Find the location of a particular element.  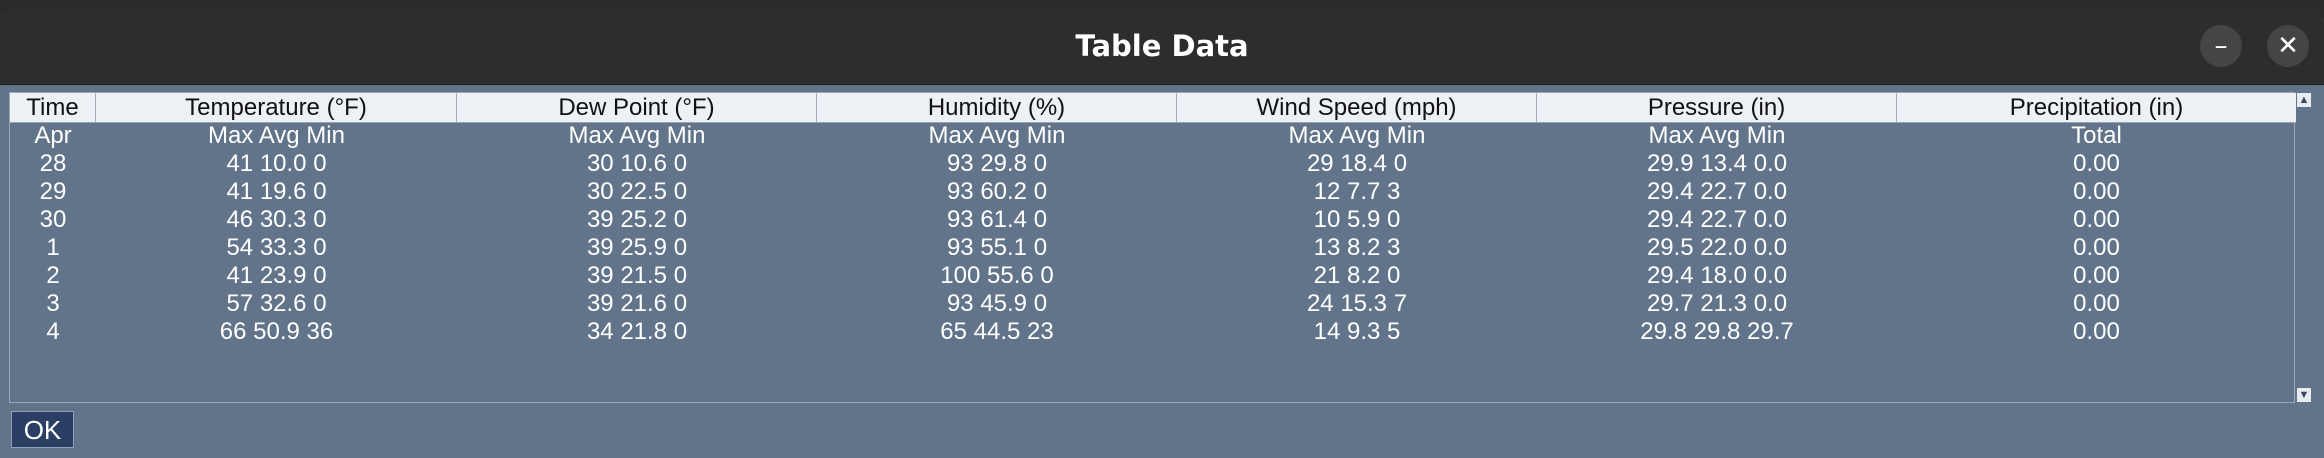

cell-dew-point: 39 21.5 0 is located at coordinates (637, 275).